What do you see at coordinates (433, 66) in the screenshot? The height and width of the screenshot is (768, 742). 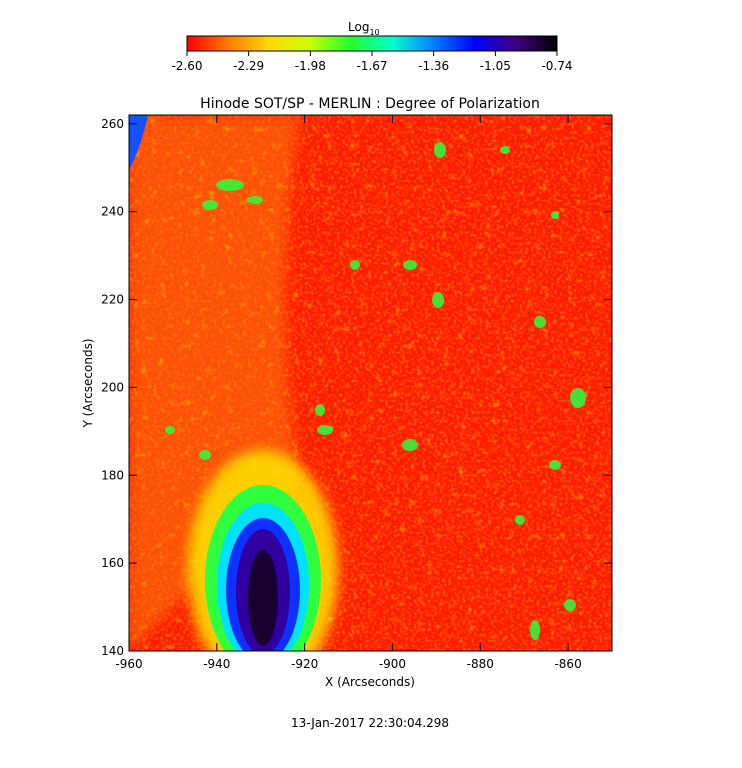 I see `colorbar-tick-label: -1.36` at bounding box center [433, 66].